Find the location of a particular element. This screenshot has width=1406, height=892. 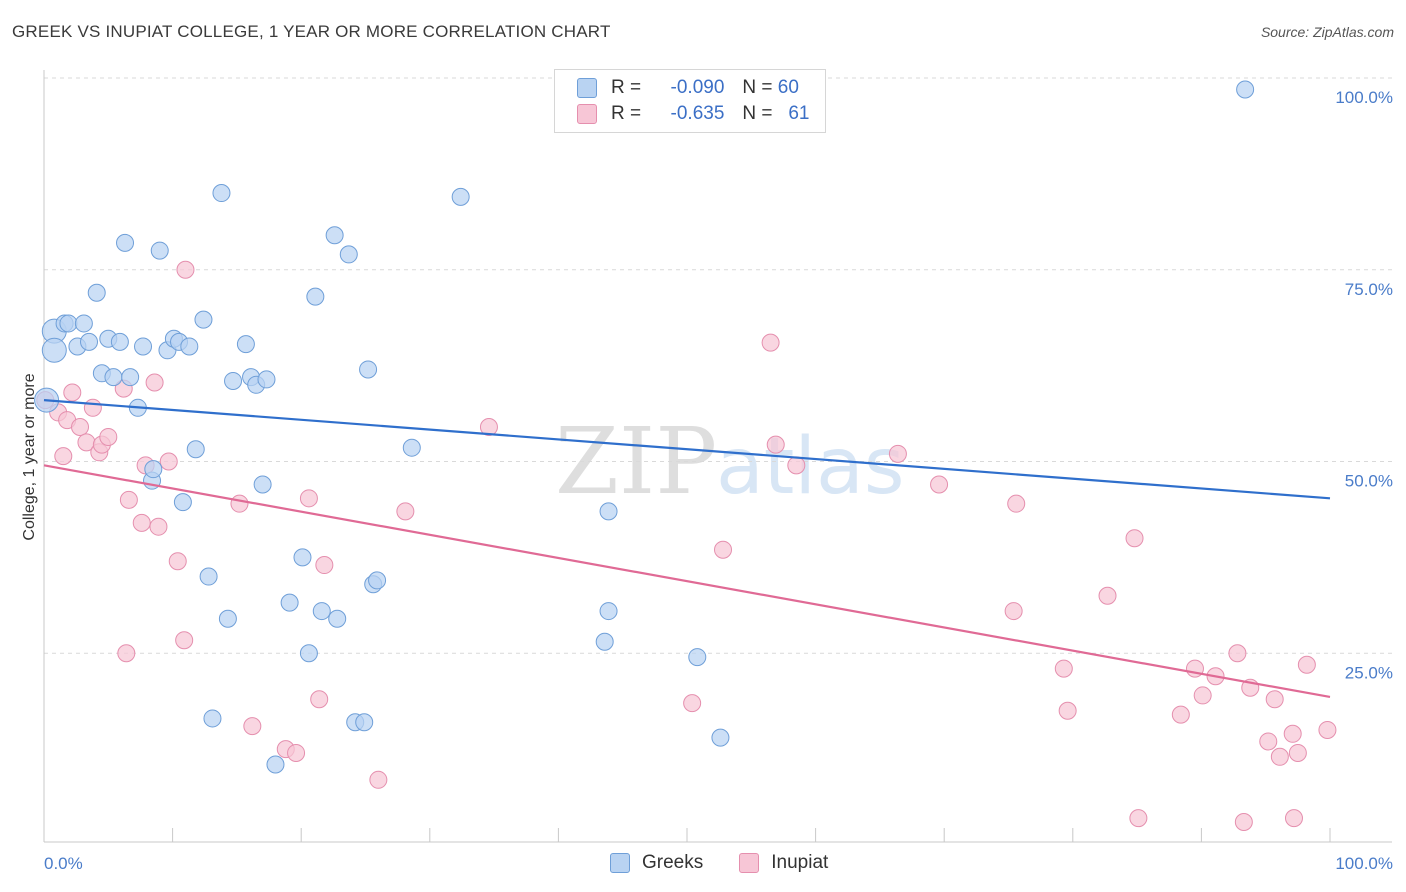

inupiat-r-label: R = is located at coordinates (626, 113).